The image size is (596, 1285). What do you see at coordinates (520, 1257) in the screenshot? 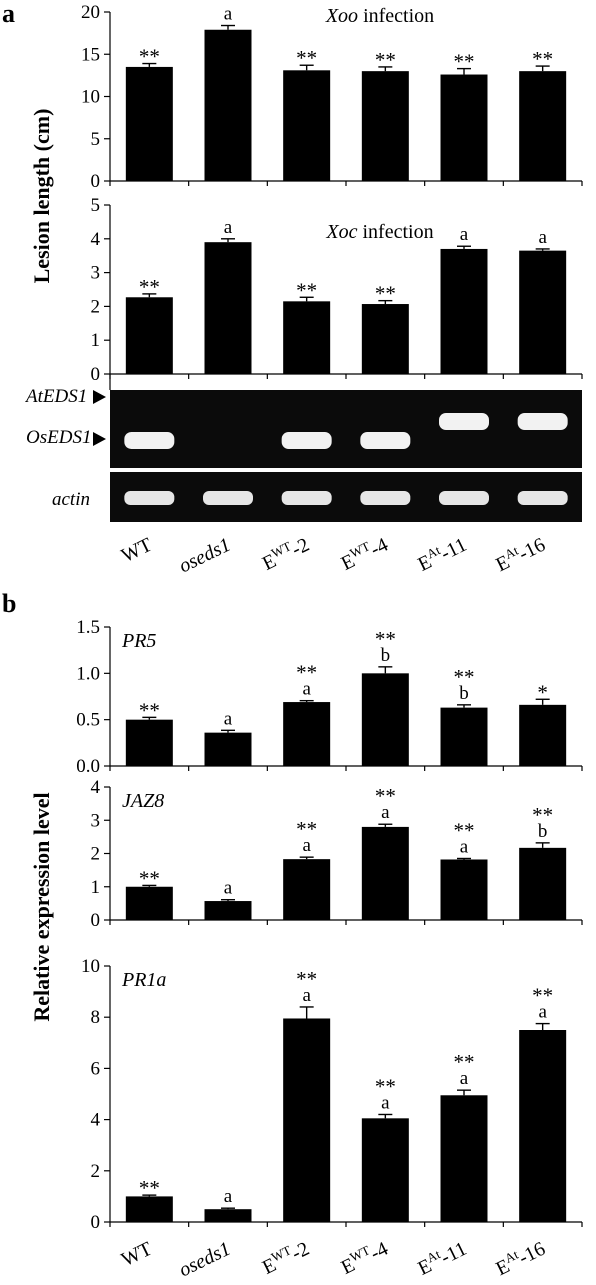
I see `x-category-label: EAt-16` at bounding box center [520, 1257].